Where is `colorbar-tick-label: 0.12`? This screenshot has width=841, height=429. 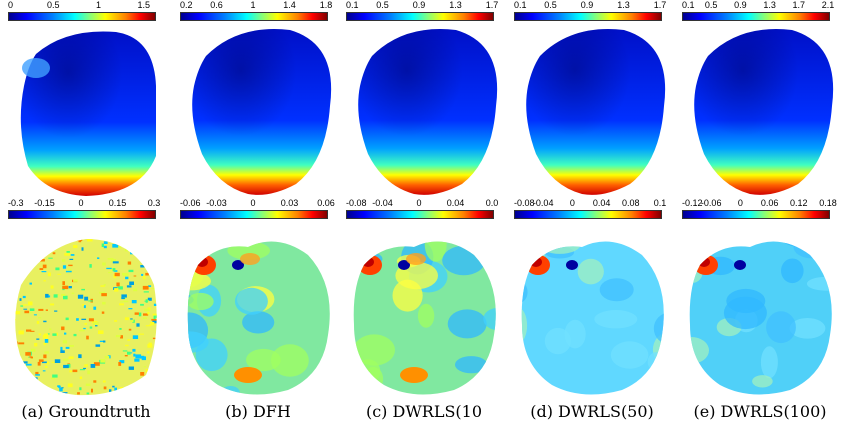
colorbar-tick-label: 0.12 is located at coordinates (799, 203).